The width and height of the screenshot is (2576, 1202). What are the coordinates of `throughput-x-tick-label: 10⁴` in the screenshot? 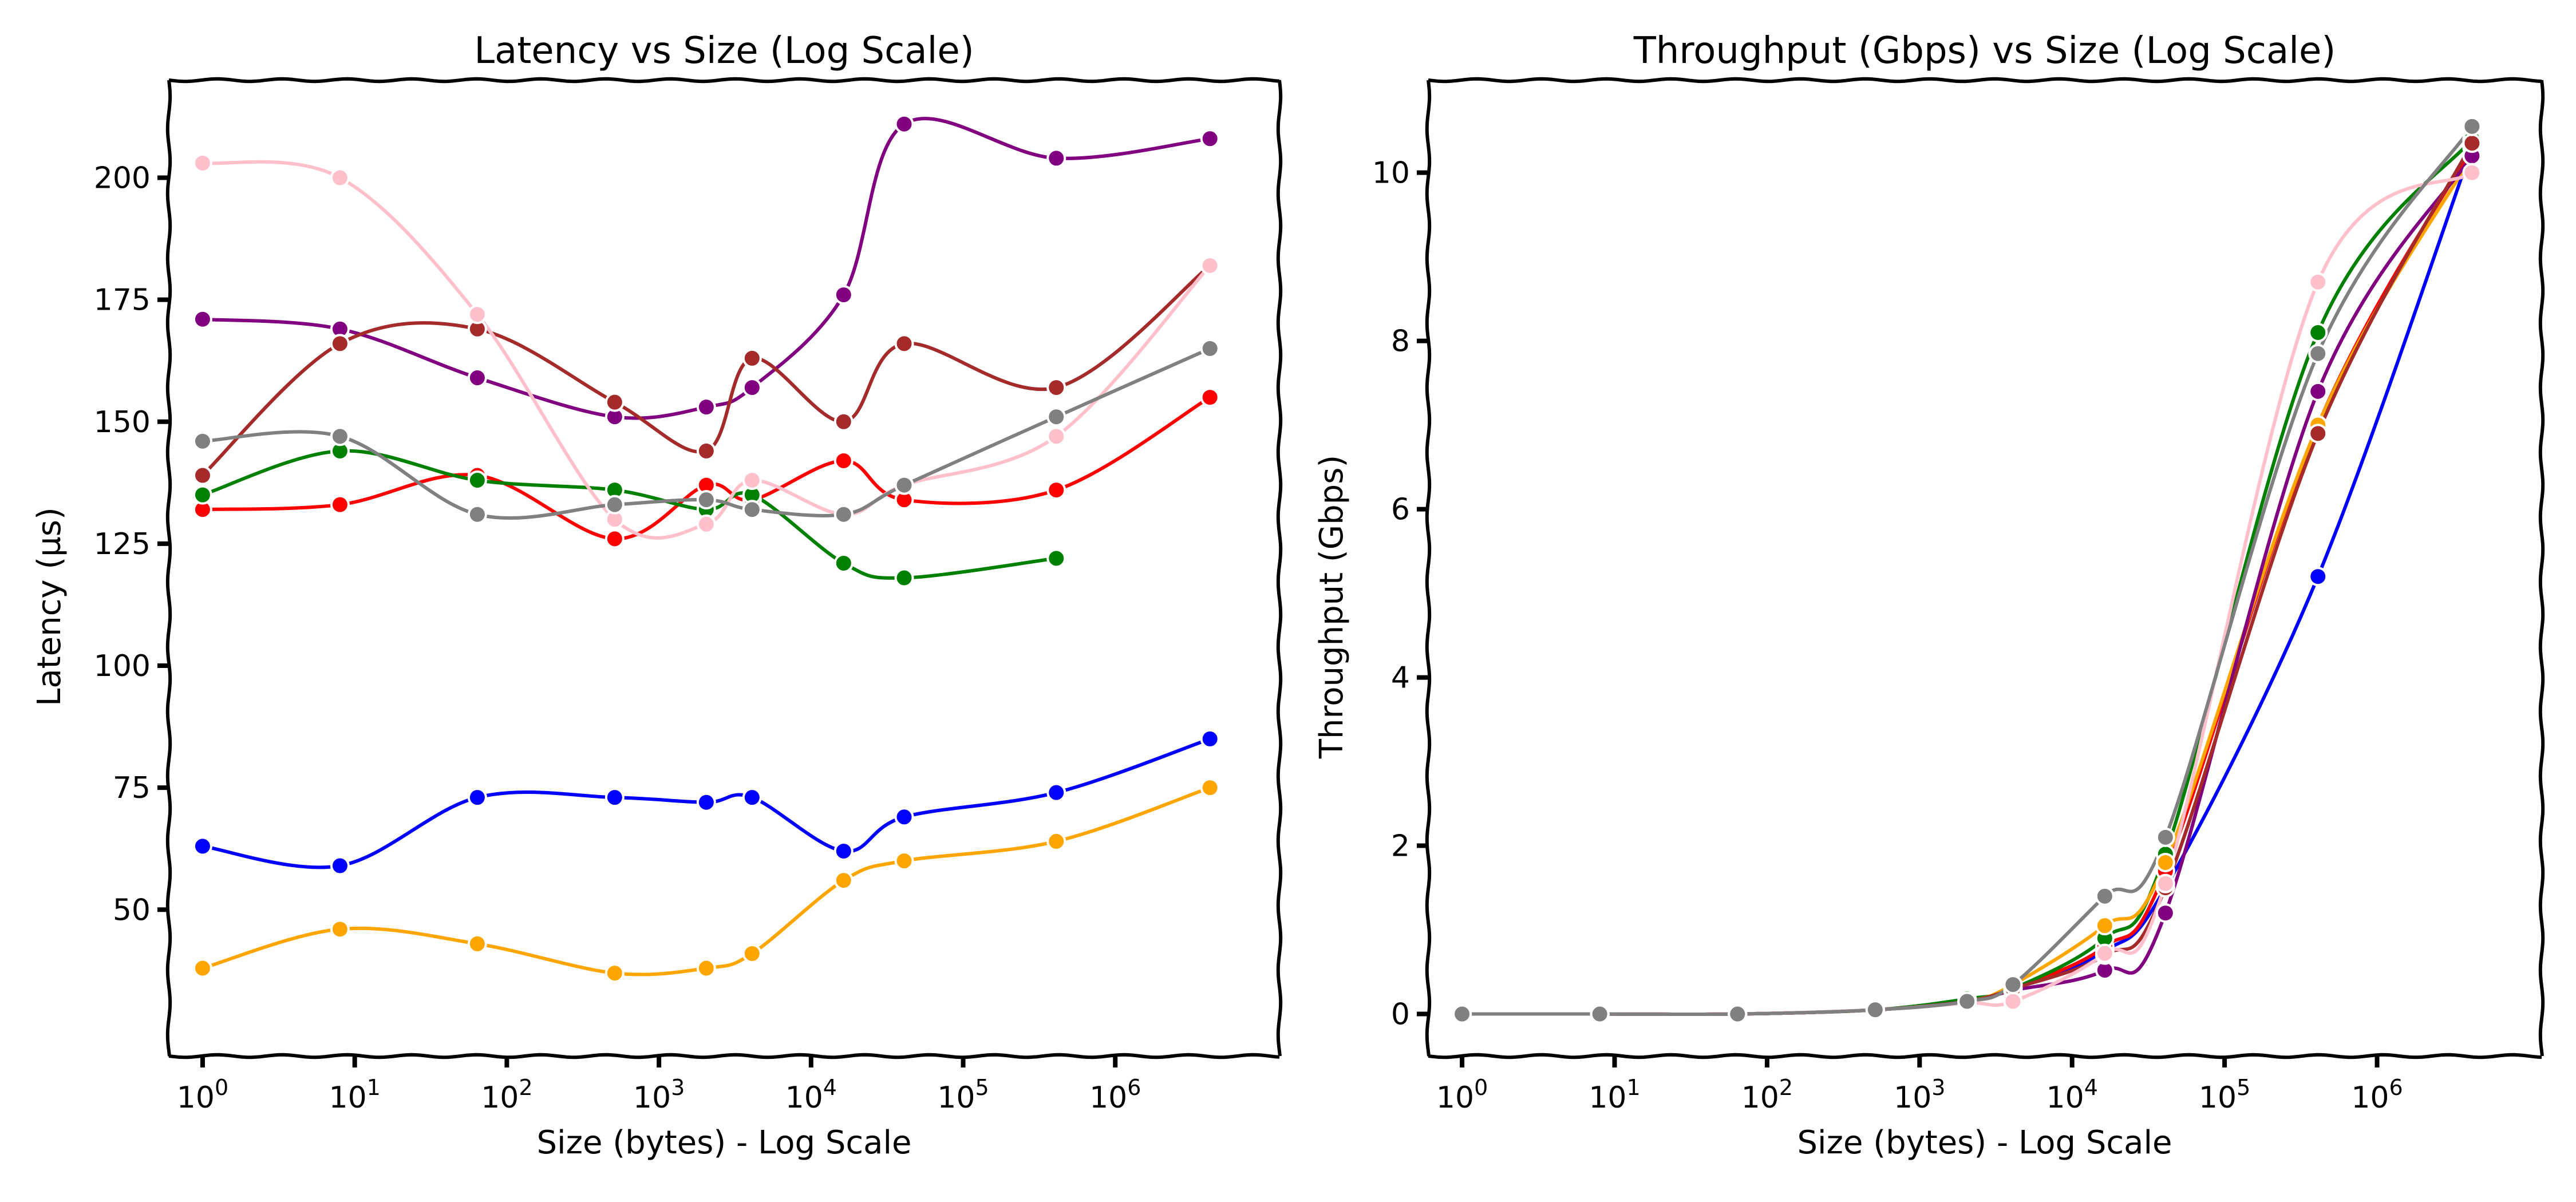 It's located at (2072, 1095).